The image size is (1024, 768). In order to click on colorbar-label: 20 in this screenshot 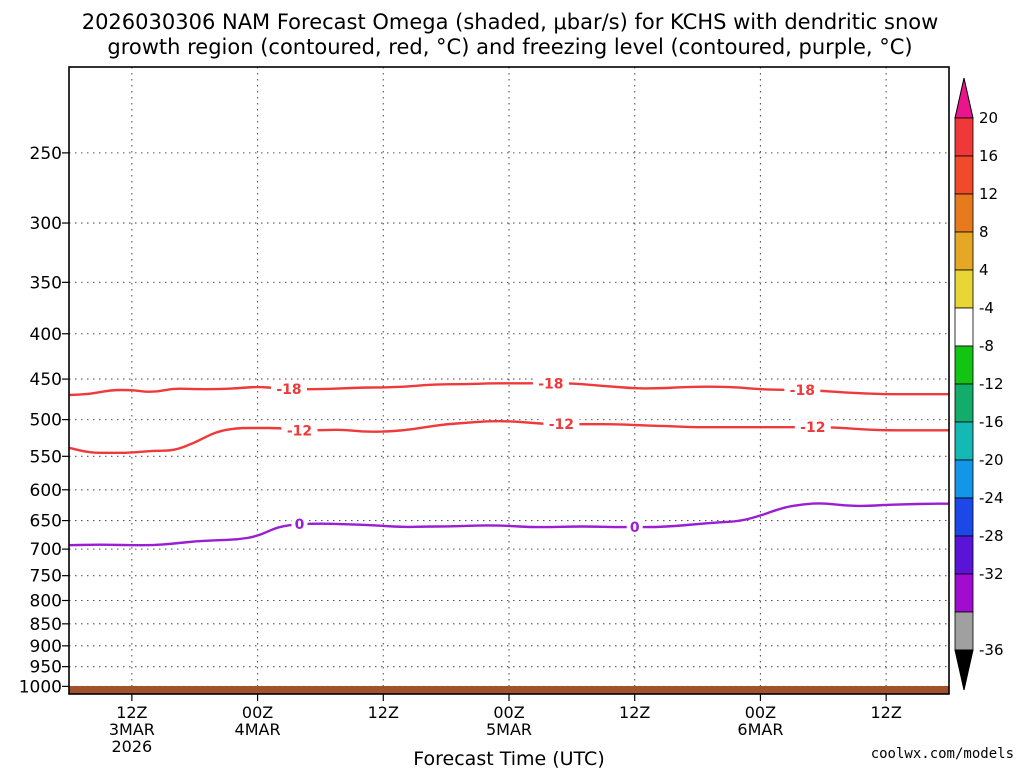, I will do `click(988, 118)`.